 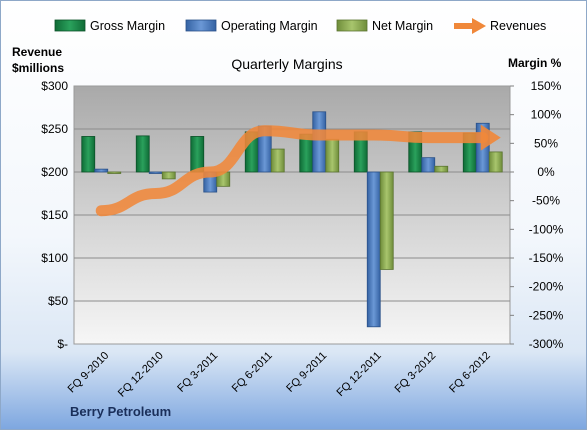 I want to click on legend-label: Gross Margin, so click(x=127, y=26).